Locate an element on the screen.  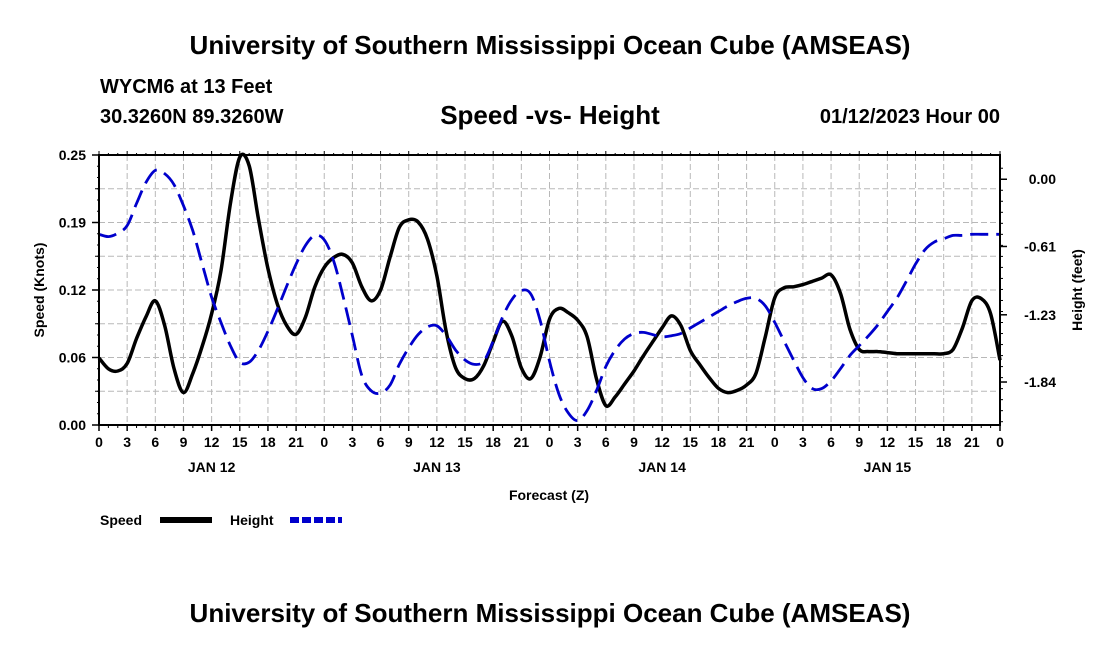
y-left-tick-label: 0.06 is located at coordinates (72, 358).